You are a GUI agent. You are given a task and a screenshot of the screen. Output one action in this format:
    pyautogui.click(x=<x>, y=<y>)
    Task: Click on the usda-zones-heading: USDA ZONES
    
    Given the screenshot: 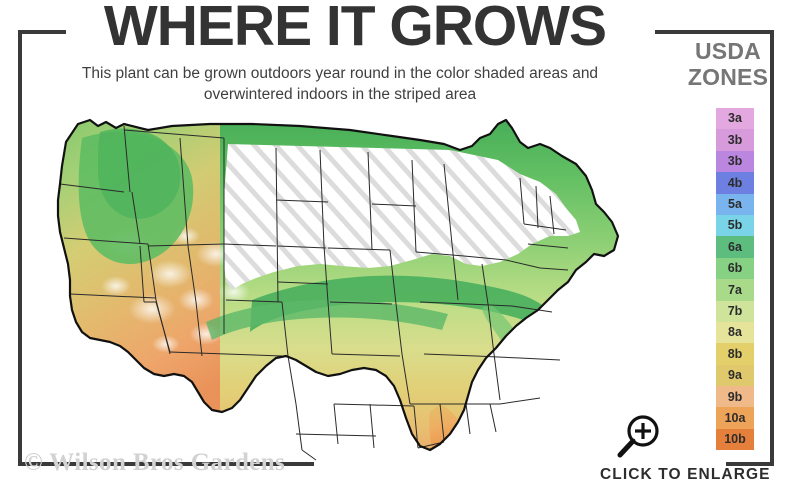 What is the action you would take?
    pyautogui.click(x=728, y=64)
    